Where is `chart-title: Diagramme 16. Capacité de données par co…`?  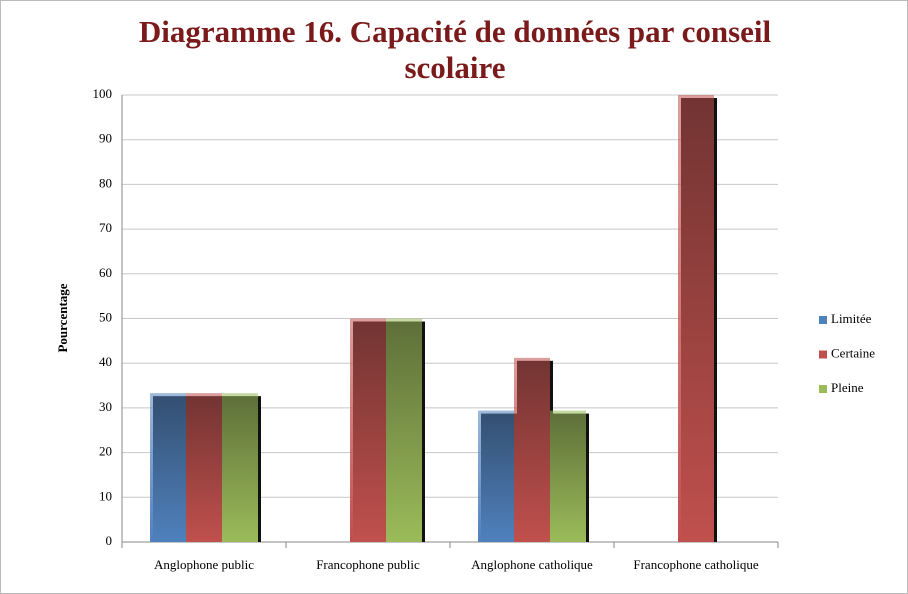
chart-title: Diagramme 16. Capacité de données par co… is located at coordinates (455, 49).